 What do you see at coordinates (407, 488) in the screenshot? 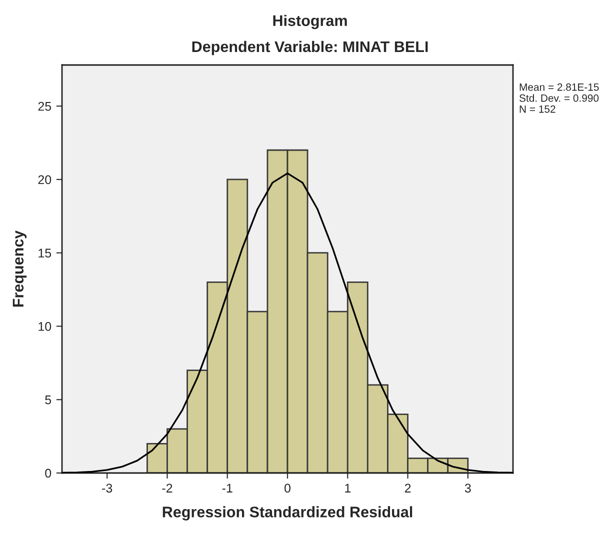
I see `x-tick-label: 2` at bounding box center [407, 488].